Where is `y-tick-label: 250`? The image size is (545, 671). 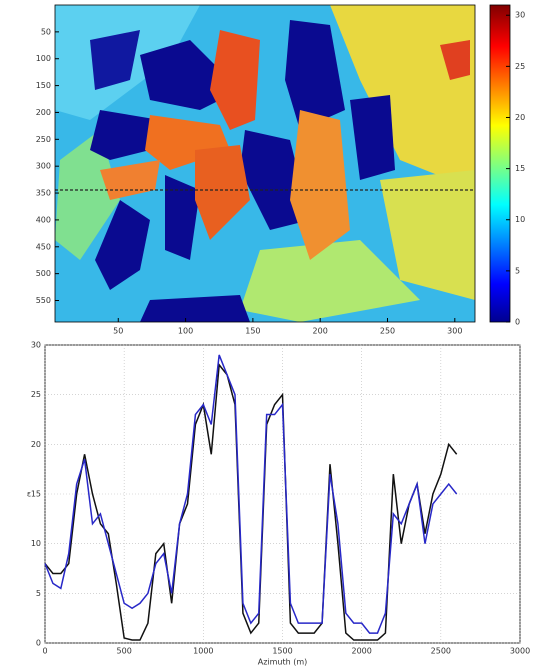
y-tick-label: 250 is located at coordinates (43, 139).